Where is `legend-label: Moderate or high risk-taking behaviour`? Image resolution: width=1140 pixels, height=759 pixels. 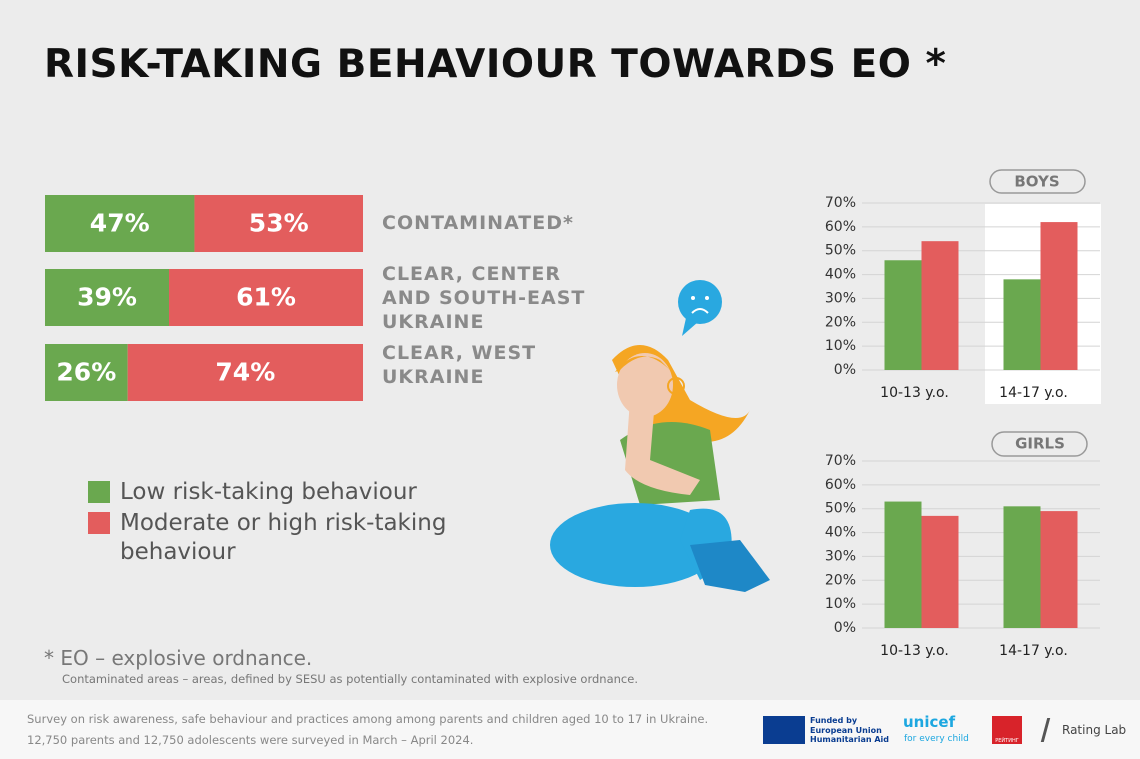
legend-label: Moderate or high risk-taking behaviour is located at coordinates (283, 537).